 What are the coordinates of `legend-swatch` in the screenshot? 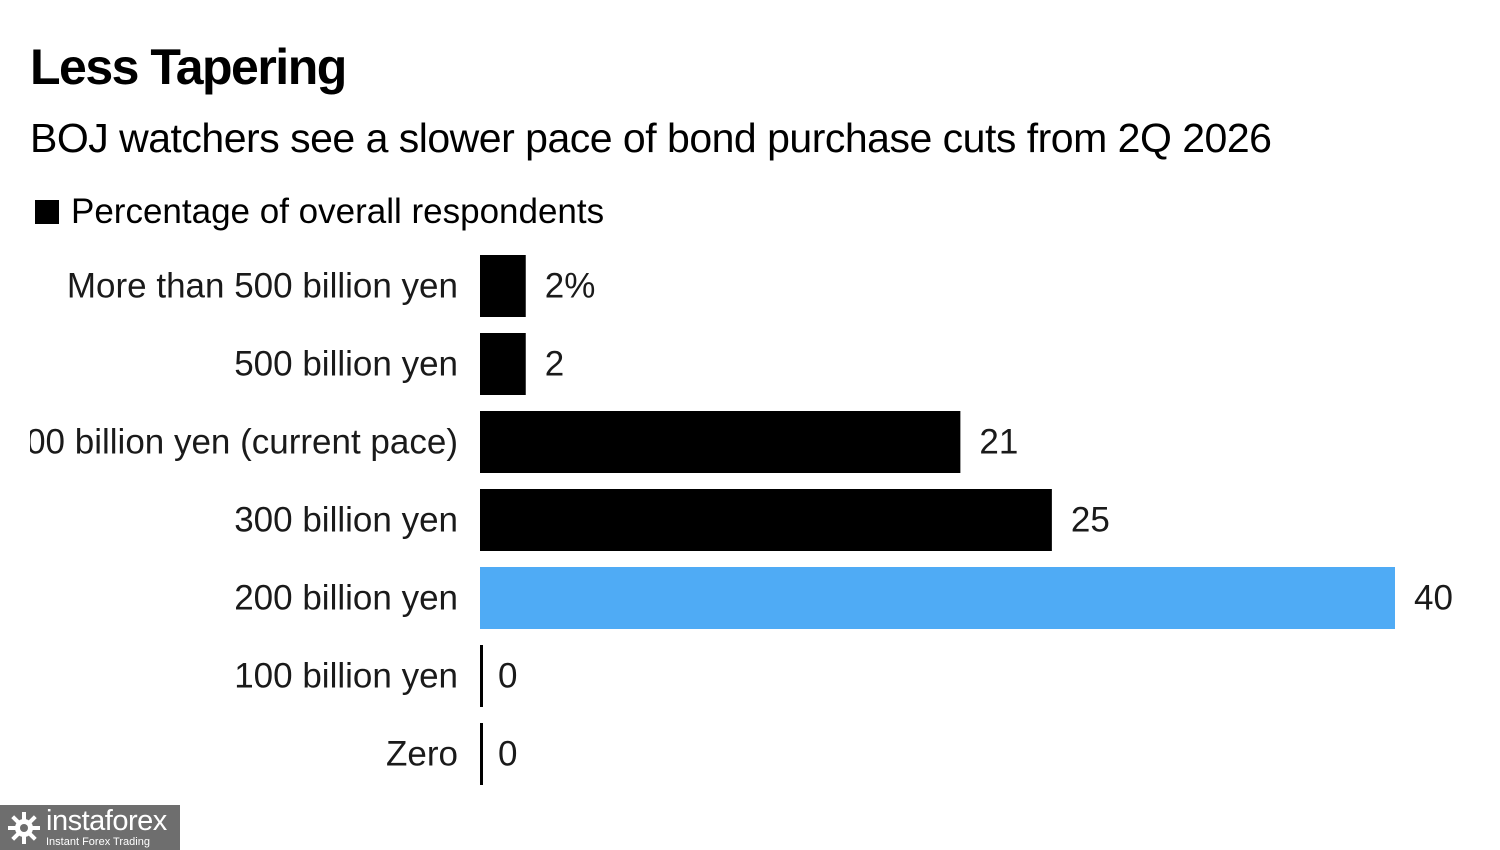 It's located at (47, 211).